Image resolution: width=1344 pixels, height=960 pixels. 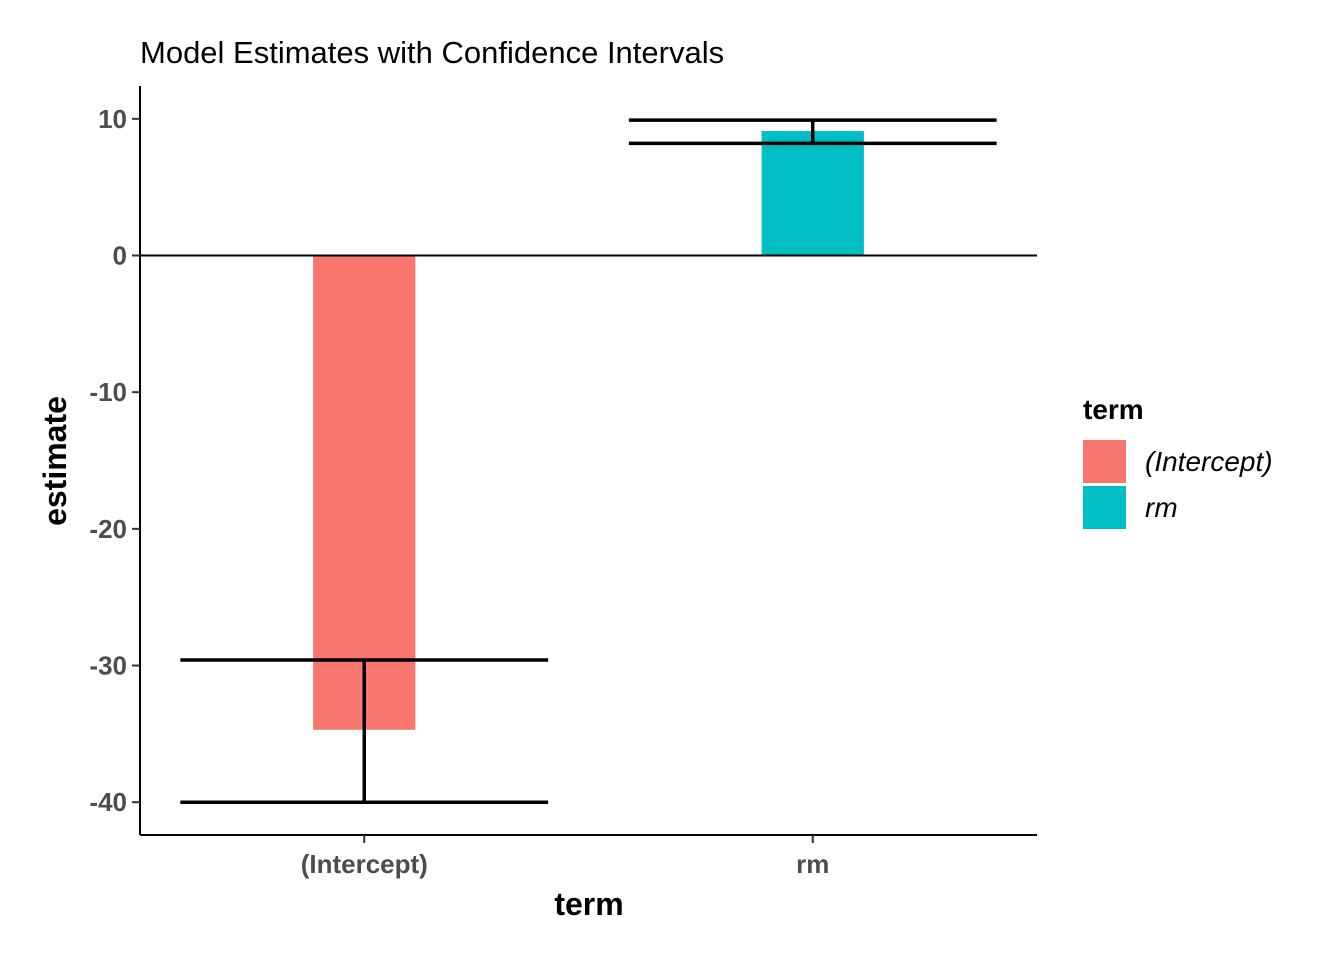 I want to click on legend-title: term, so click(x=1113, y=409).